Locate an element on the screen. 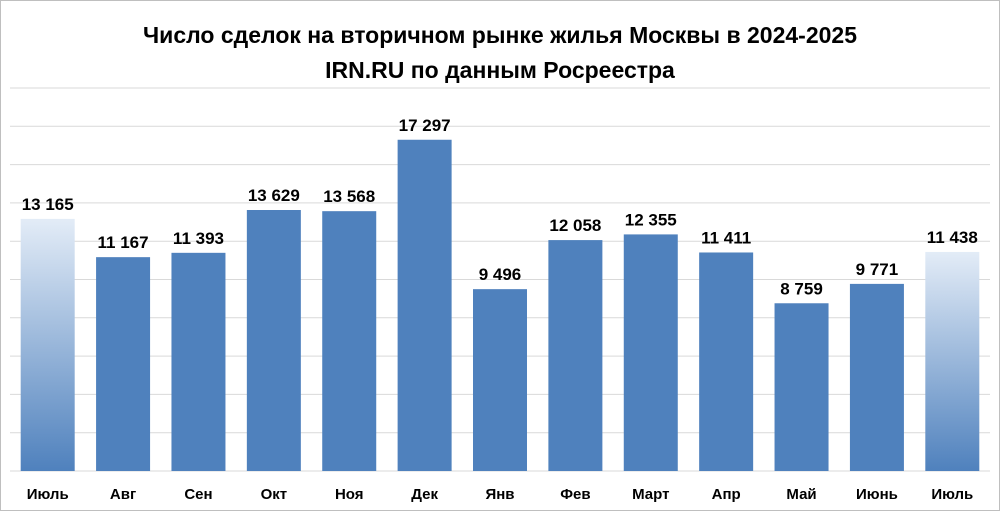 The height and width of the screenshot is (511, 1000). category-label-6: Янв is located at coordinates (499, 494).